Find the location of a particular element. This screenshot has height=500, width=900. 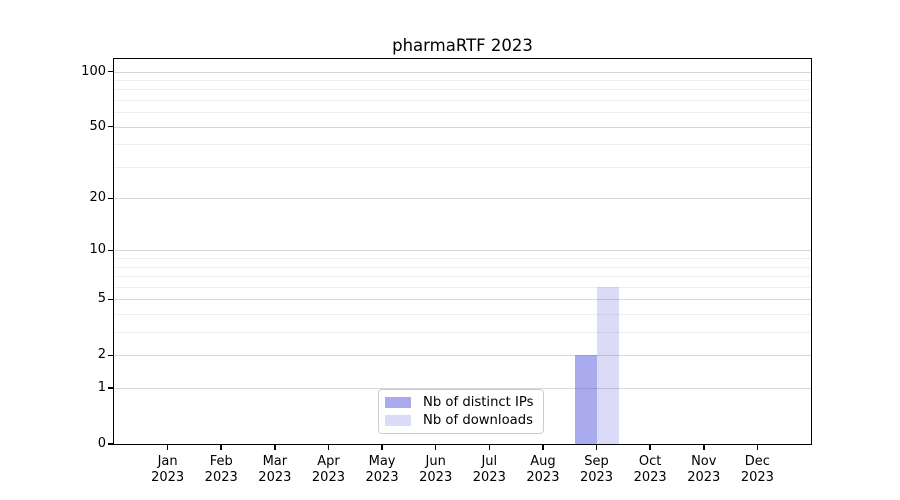

legend-label-downloads: Nb of downloads is located at coordinates (478, 420).